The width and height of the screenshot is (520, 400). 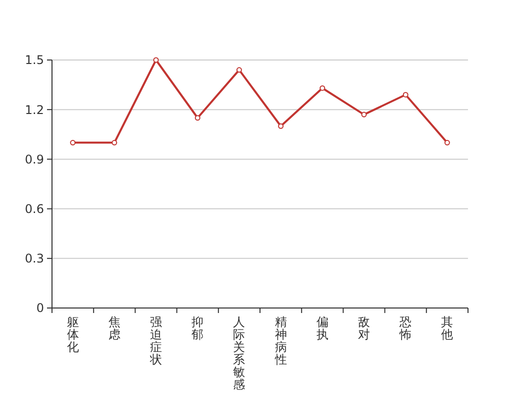 I want to click on y-tick-label: 1.2, so click(x=34, y=109).